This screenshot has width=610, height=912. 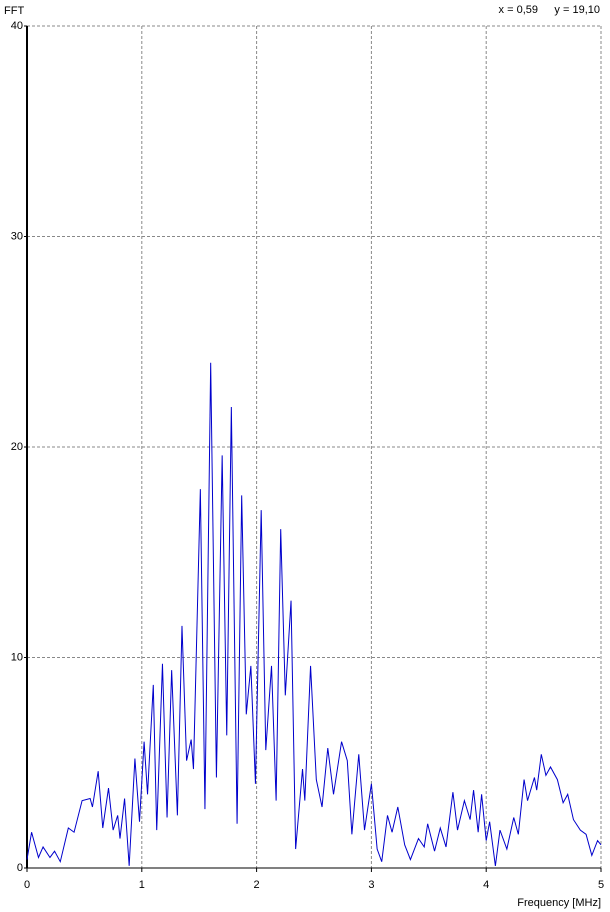 I want to click on x-tick-label: 3, so click(x=371, y=885).